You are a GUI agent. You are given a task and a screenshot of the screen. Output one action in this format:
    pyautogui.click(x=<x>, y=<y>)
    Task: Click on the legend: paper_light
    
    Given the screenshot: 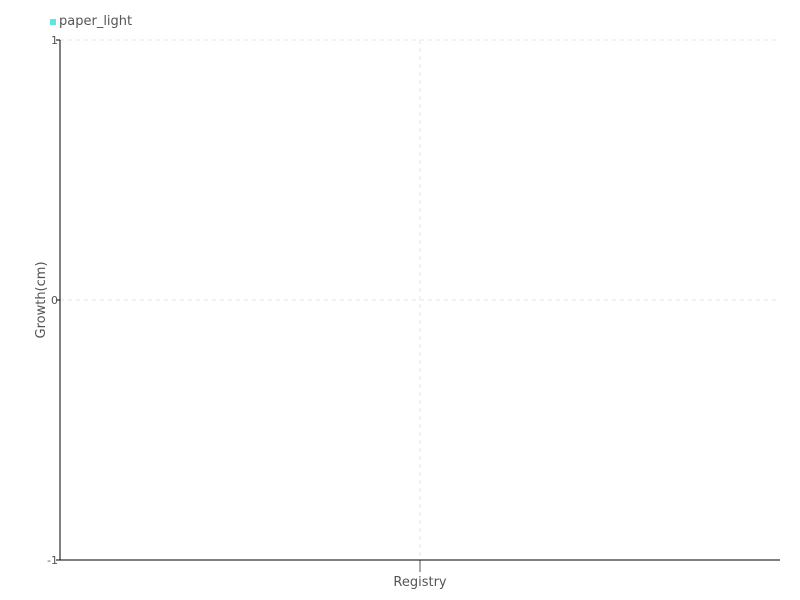 What is the action you would take?
    pyautogui.click(x=91, y=21)
    